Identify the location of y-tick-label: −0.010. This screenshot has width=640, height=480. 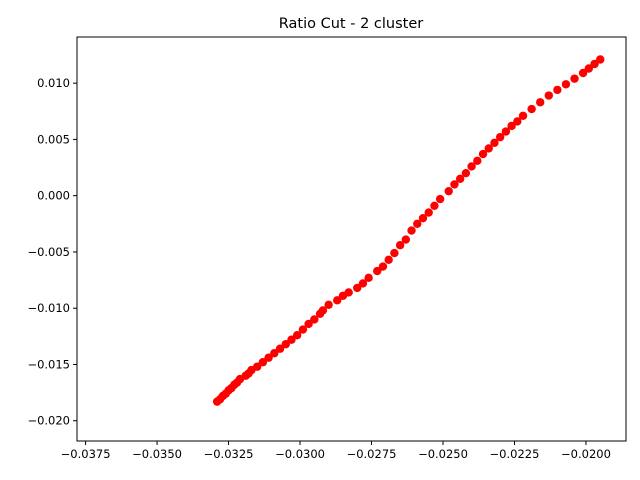
(48, 308).